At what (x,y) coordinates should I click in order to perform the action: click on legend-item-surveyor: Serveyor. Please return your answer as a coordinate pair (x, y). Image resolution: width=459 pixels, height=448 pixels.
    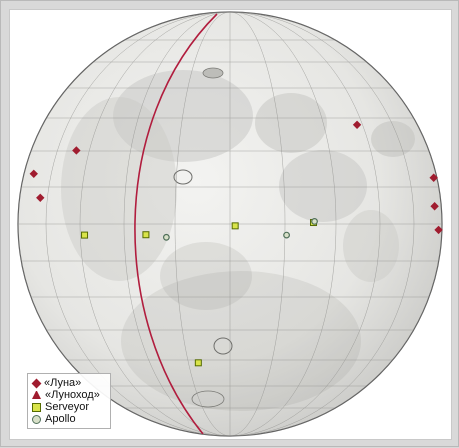
    Looking at the image, I should click on (69, 407).